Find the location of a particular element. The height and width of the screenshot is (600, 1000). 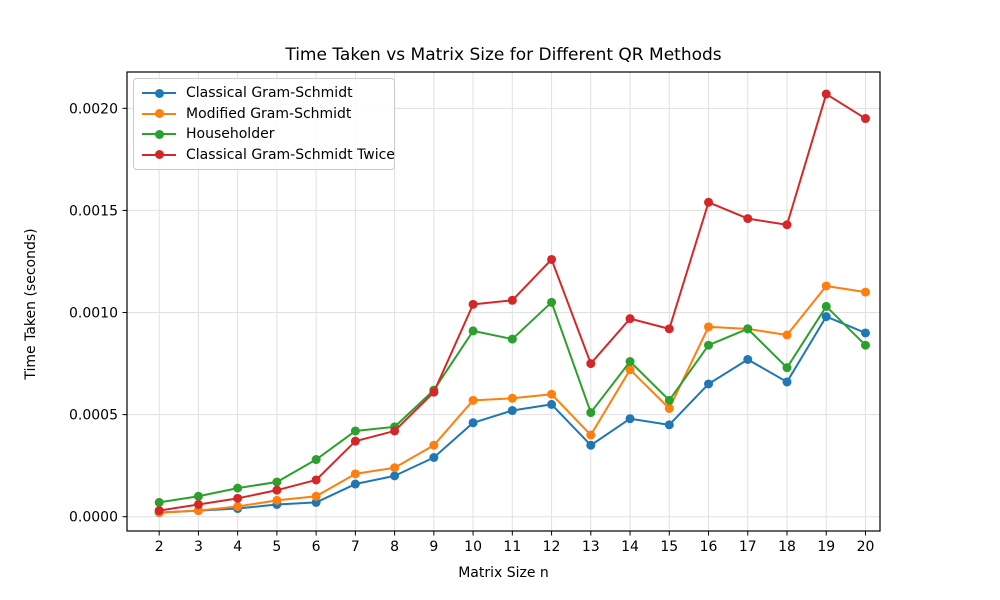

legend-item-label: Classical Gram-Schmidt is located at coordinates (269, 93).